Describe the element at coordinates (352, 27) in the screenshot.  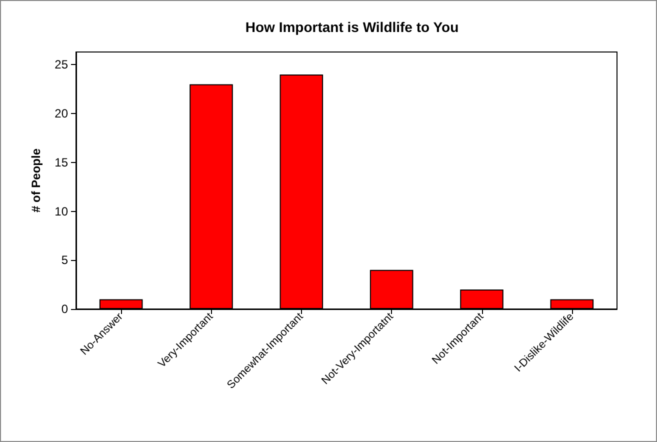
I see `chart-title: How Important is Wildlife to You` at that location.